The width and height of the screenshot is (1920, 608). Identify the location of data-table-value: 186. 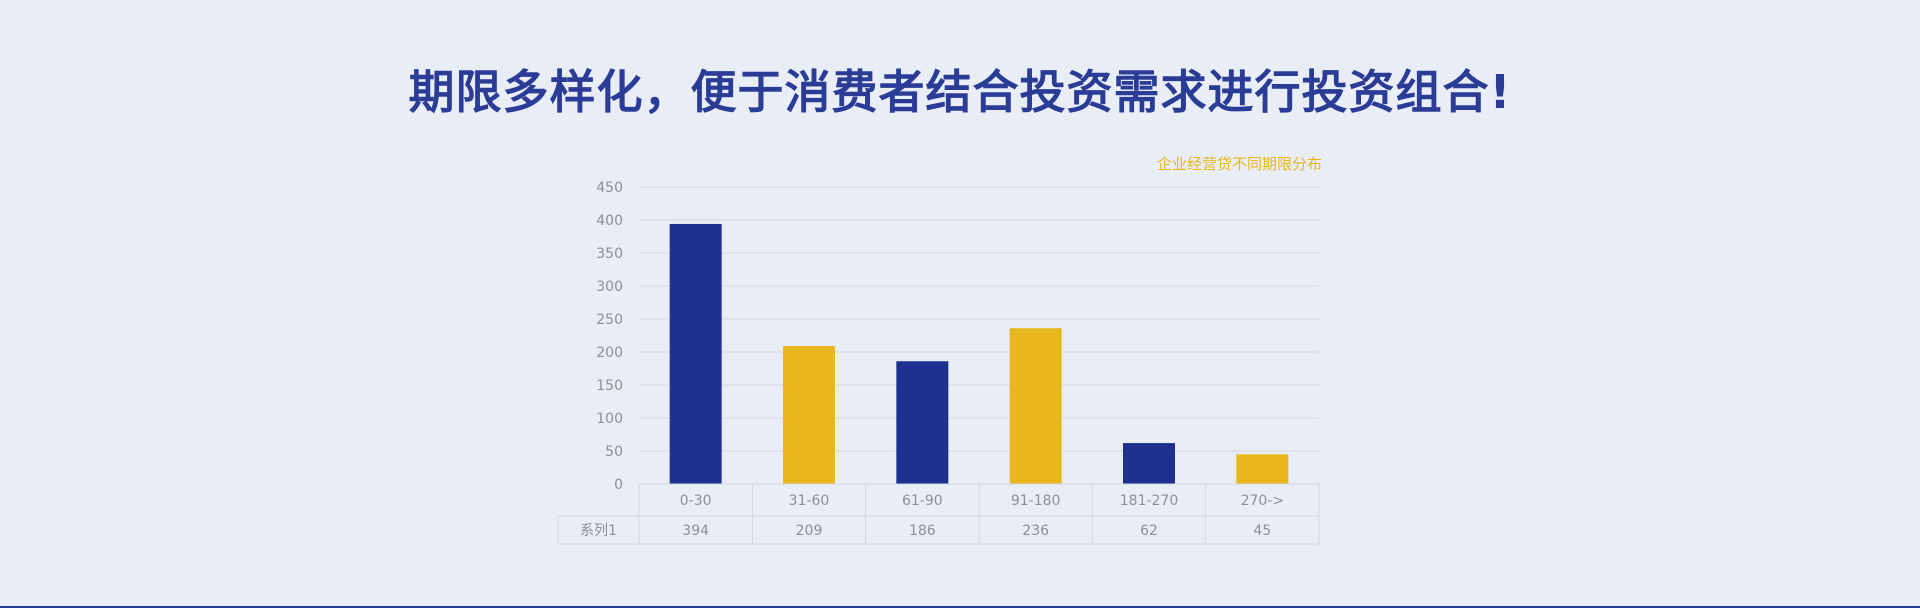
(922, 531).